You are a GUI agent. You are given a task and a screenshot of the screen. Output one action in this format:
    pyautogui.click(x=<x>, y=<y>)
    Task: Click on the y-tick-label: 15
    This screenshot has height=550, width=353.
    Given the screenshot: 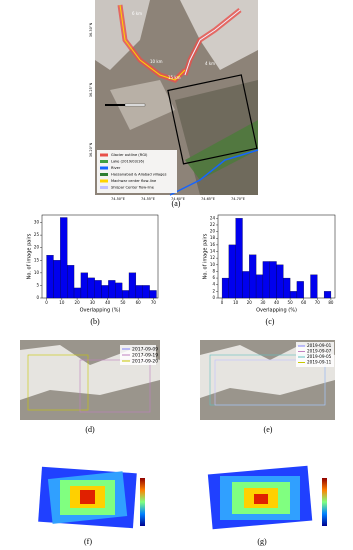 What is the action you would take?
    pyautogui.click(x=37, y=259)
    